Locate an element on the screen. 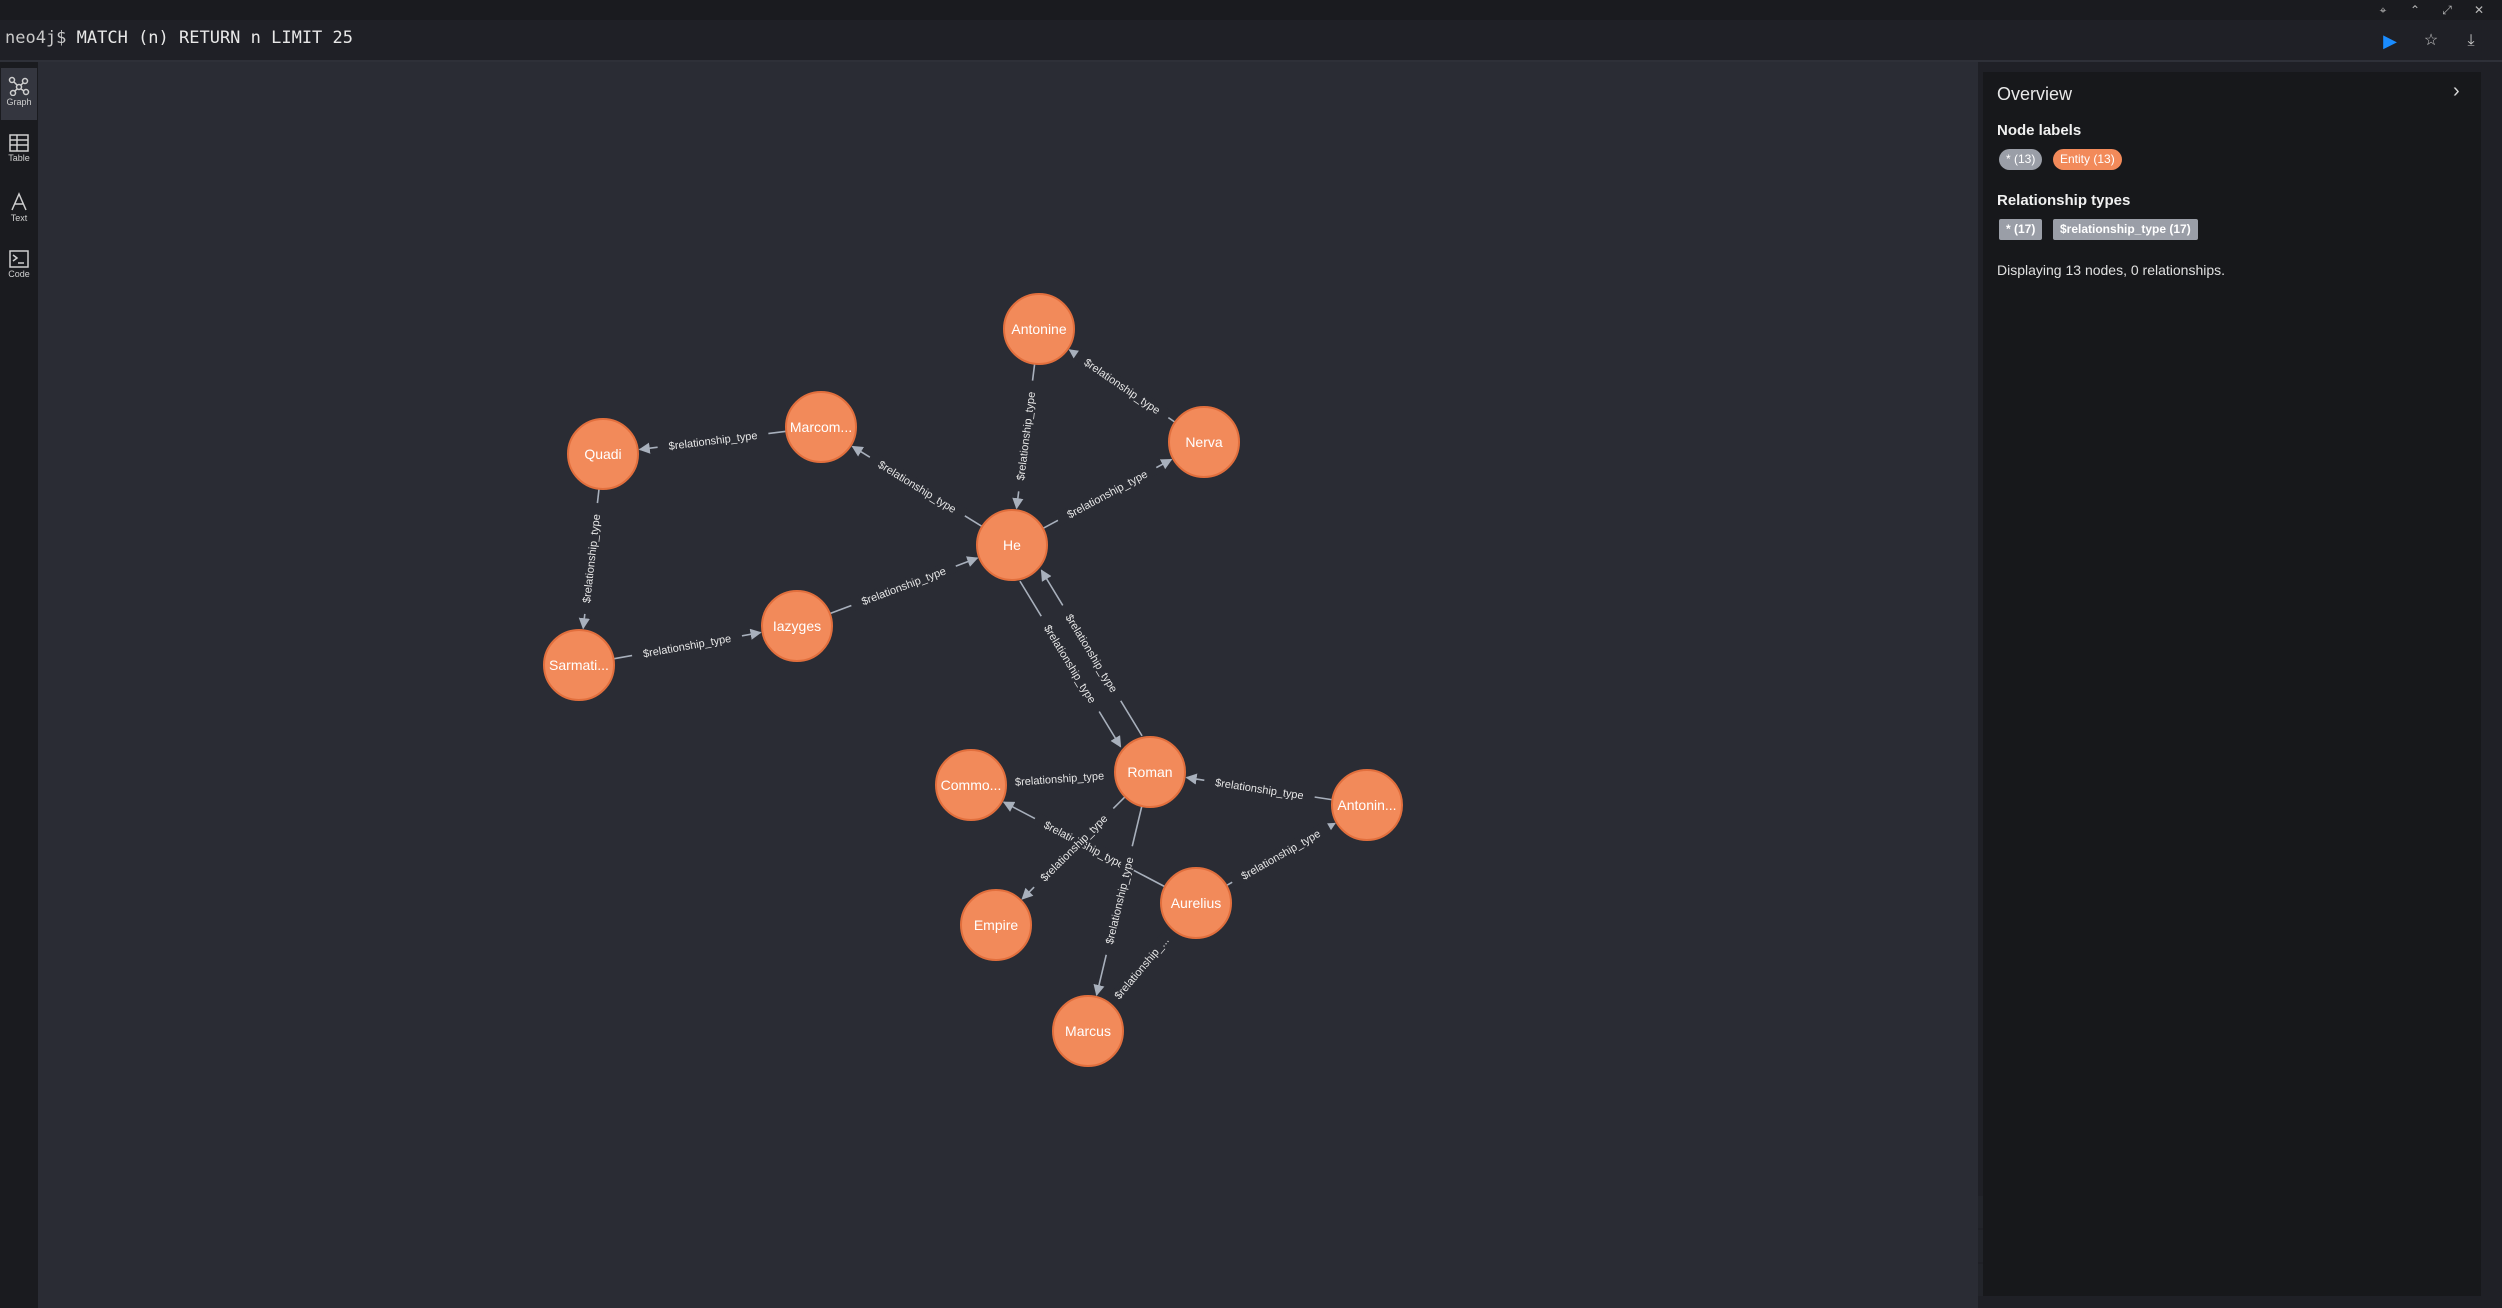 The height and width of the screenshot is (1308, 2502). node-label-quadi: Quadi is located at coordinates (602, 454).